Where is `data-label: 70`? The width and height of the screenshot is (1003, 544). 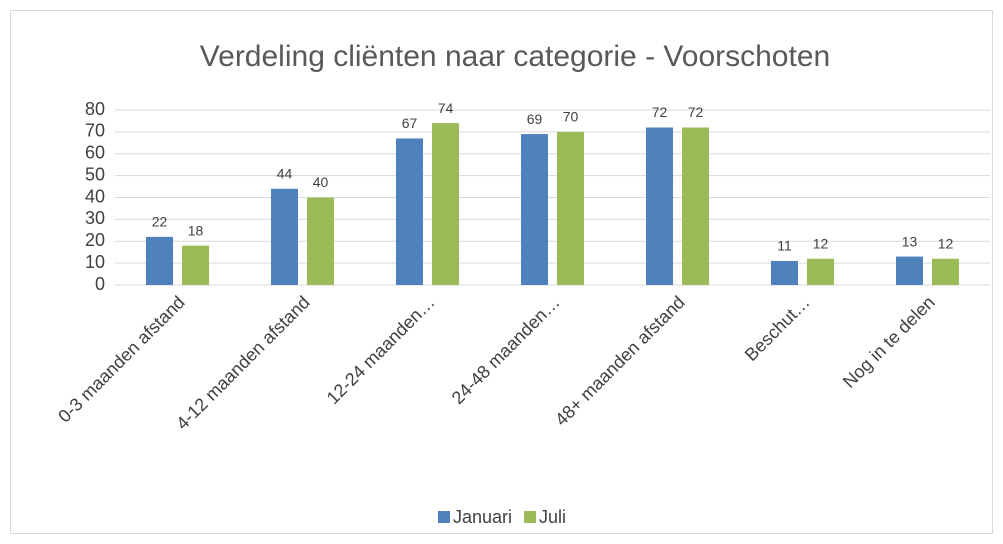 data-label: 70 is located at coordinates (571, 117).